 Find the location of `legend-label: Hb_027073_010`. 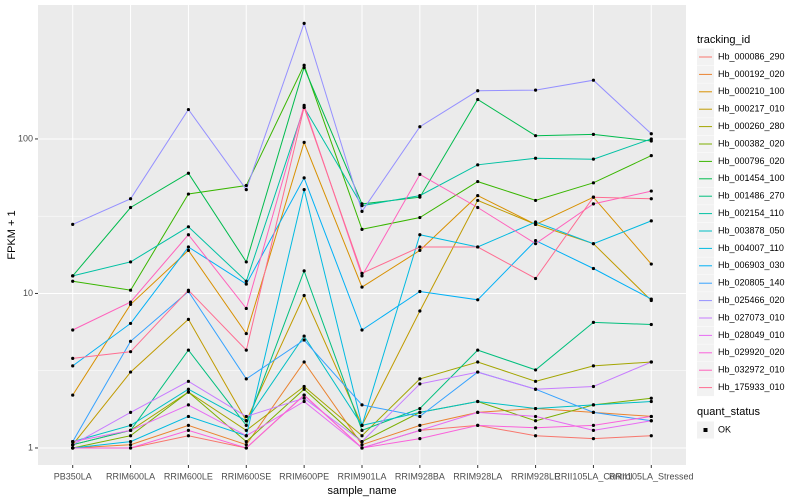

legend-label: Hb_027073_010 is located at coordinates (751, 317).